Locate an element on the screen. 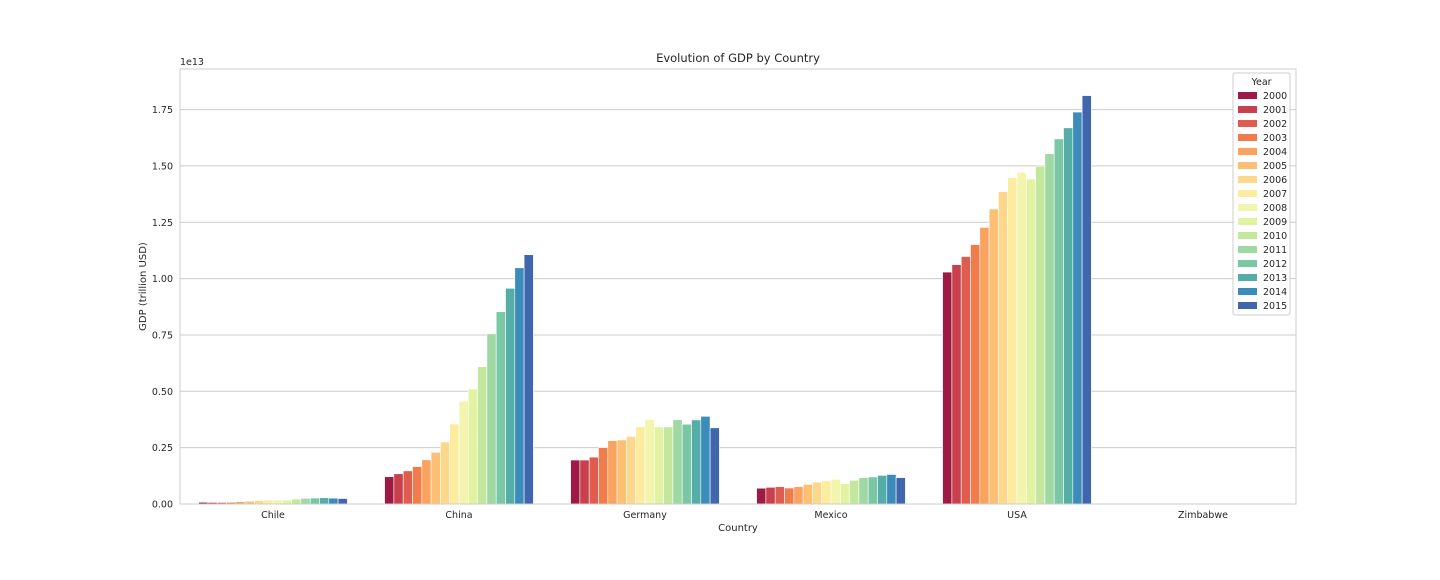 This screenshot has height=580, width=1440. legend-swatch-2004 is located at coordinates (1247, 151).